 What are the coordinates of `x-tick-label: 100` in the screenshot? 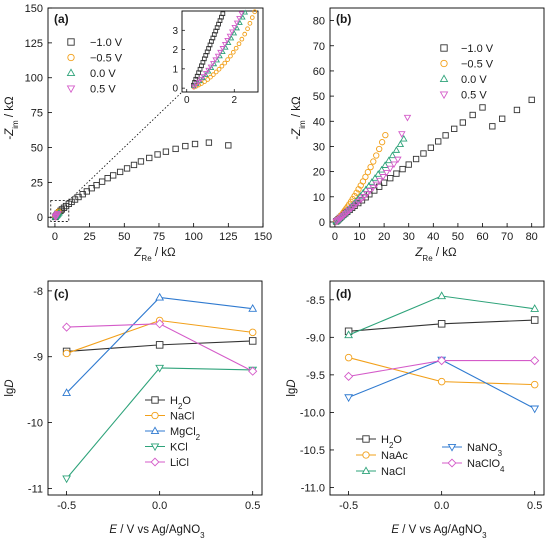 It's located at (193, 237).